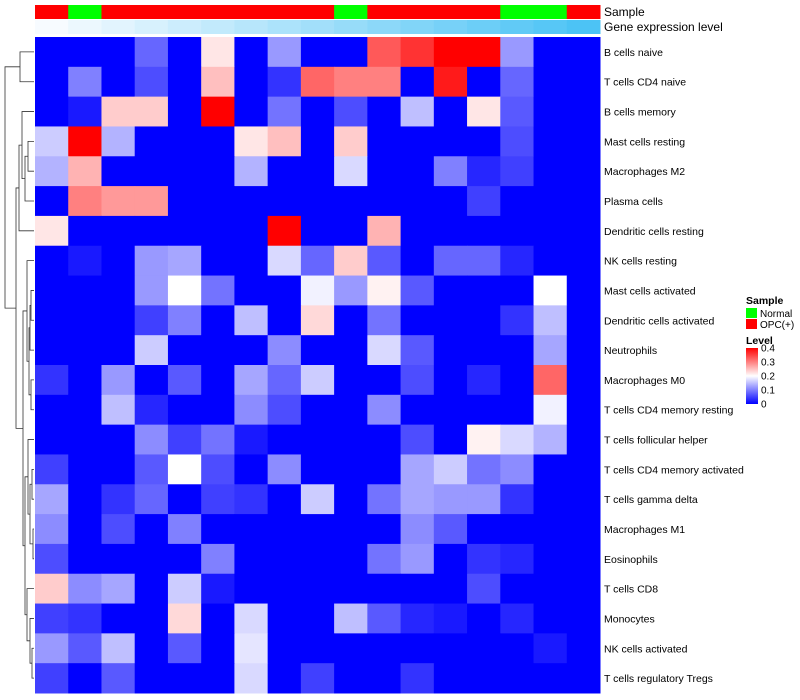 This screenshot has height=700, width=800. I want to click on row-label: Plasma cells, so click(633, 202).